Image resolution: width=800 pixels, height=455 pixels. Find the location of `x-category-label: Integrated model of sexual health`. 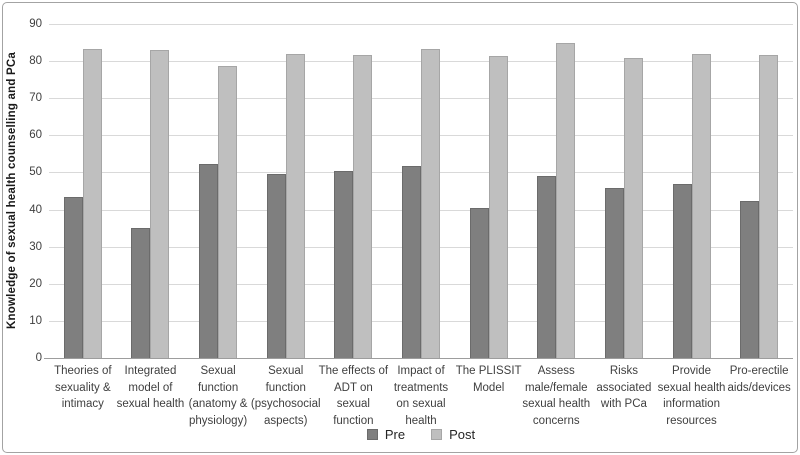

x-category-label: Integrated model of sexual health is located at coordinates (150, 387).